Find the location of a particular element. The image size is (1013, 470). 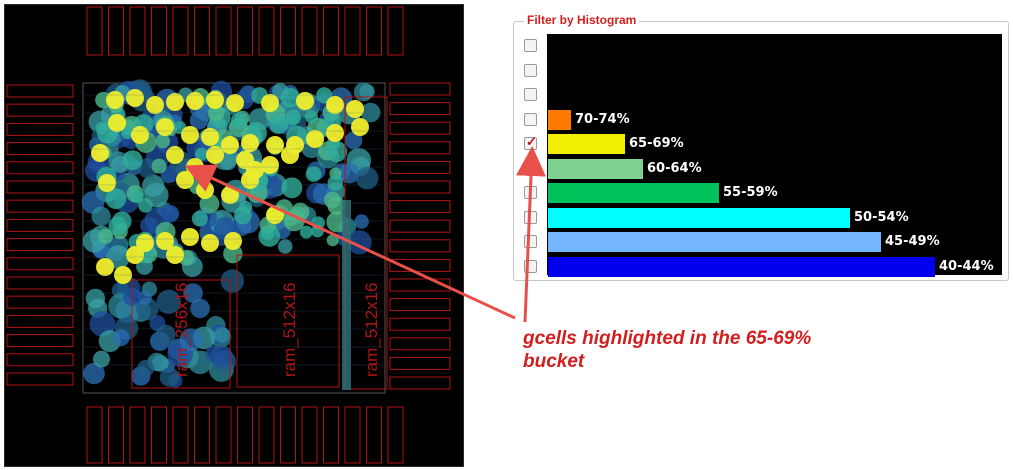

ram-label-2: ram_512x16 is located at coordinates (289, 329).